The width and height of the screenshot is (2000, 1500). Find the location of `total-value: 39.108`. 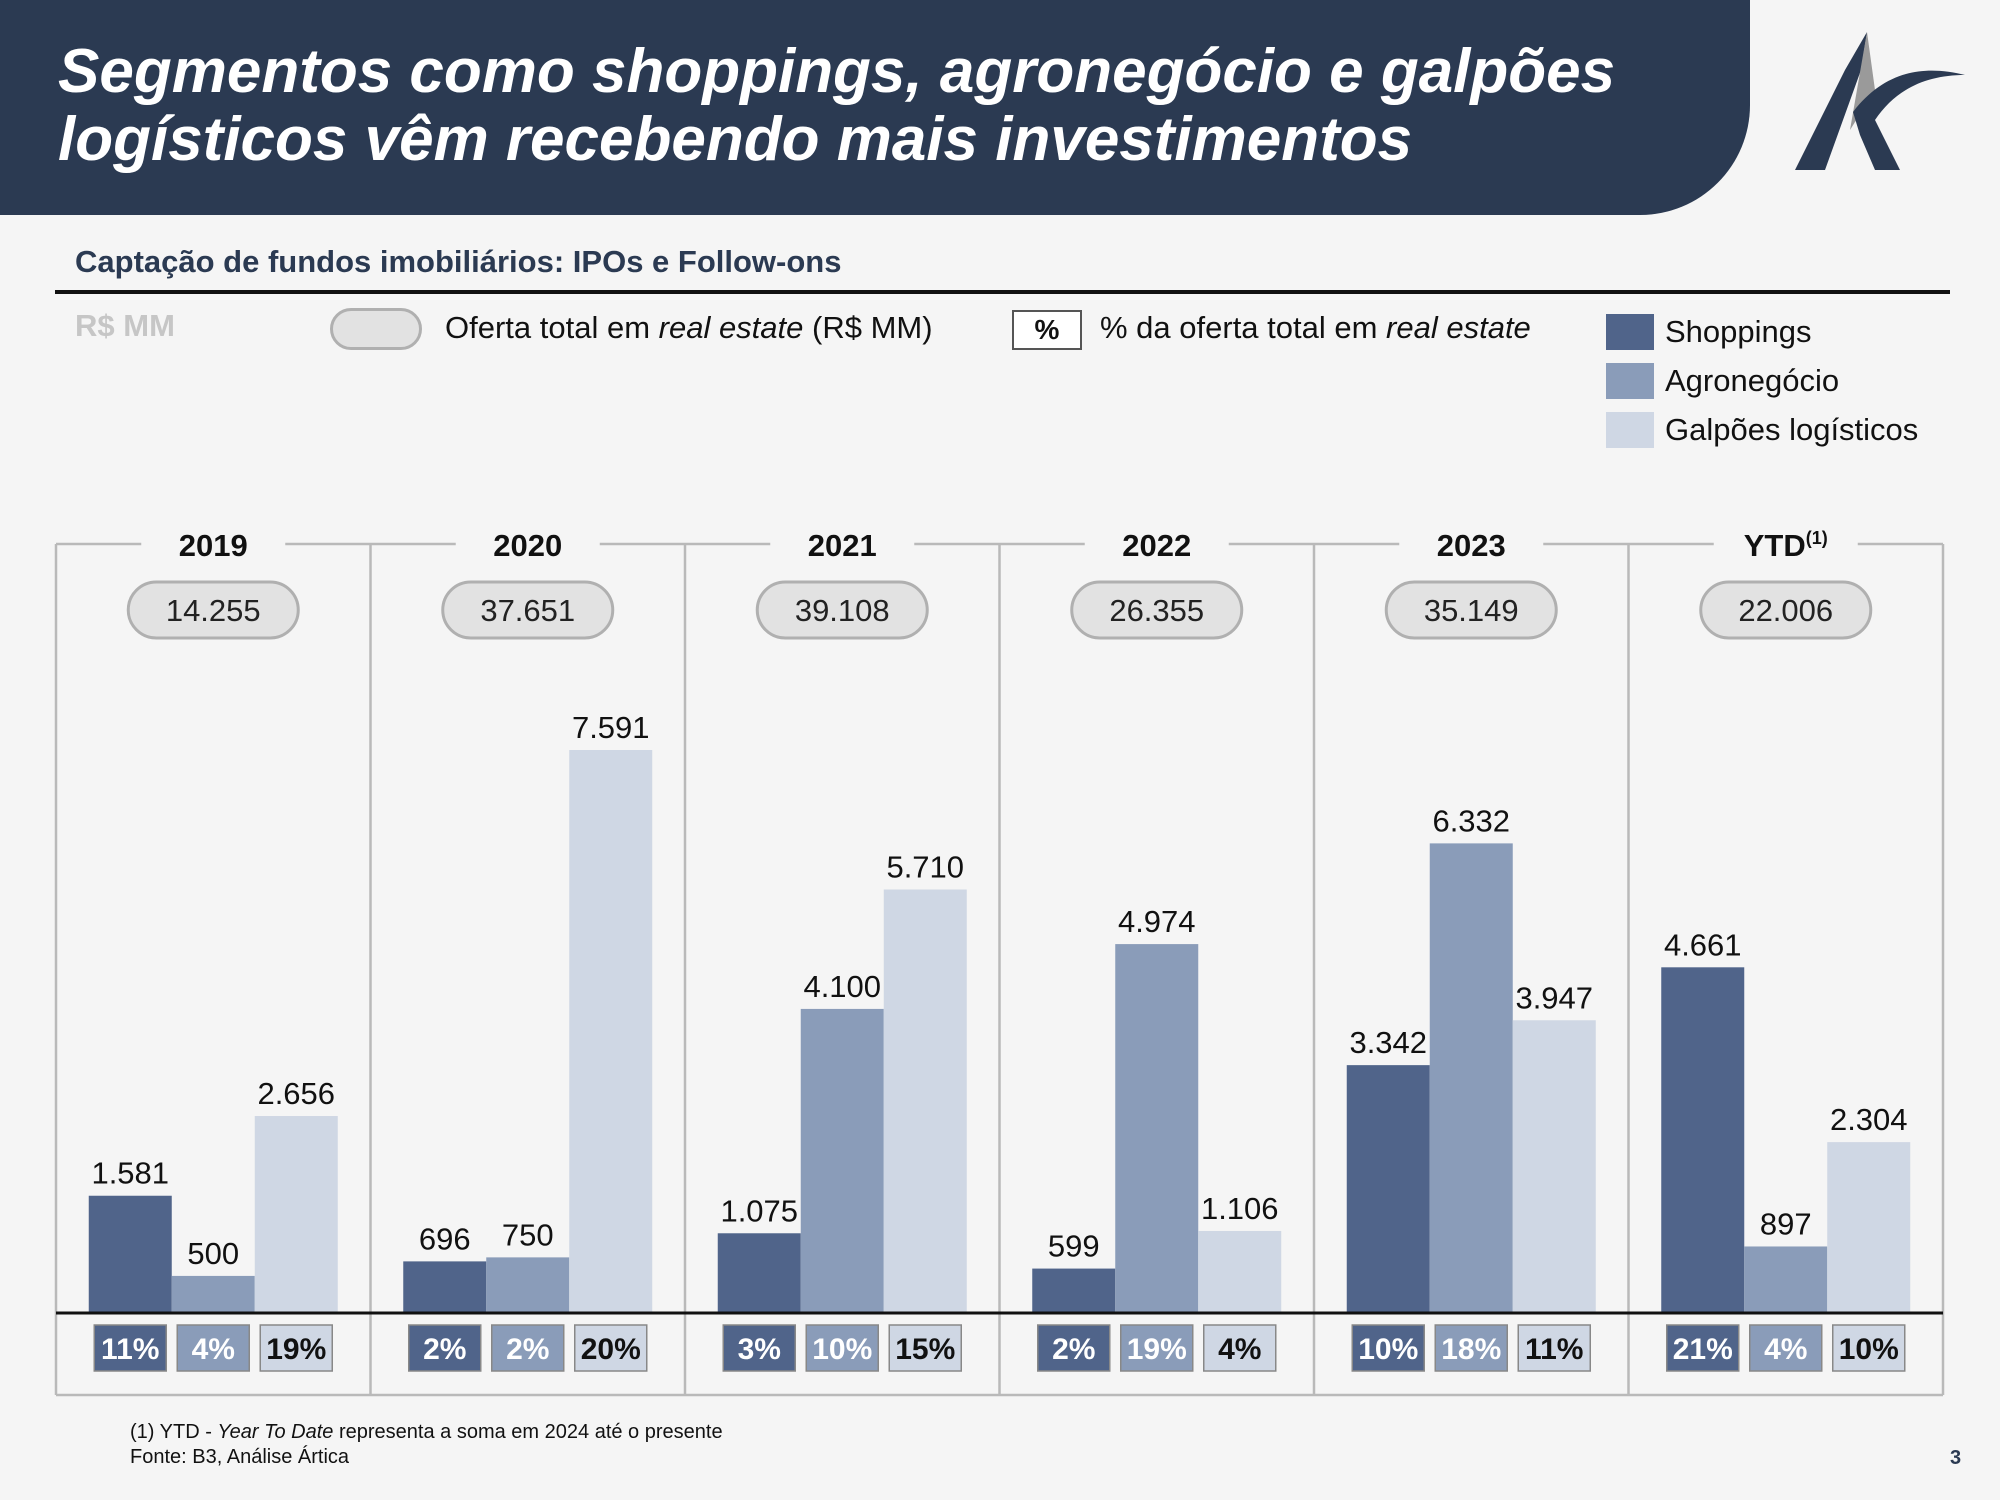

total-value: 39.108 is located at coordinates (842, 610).